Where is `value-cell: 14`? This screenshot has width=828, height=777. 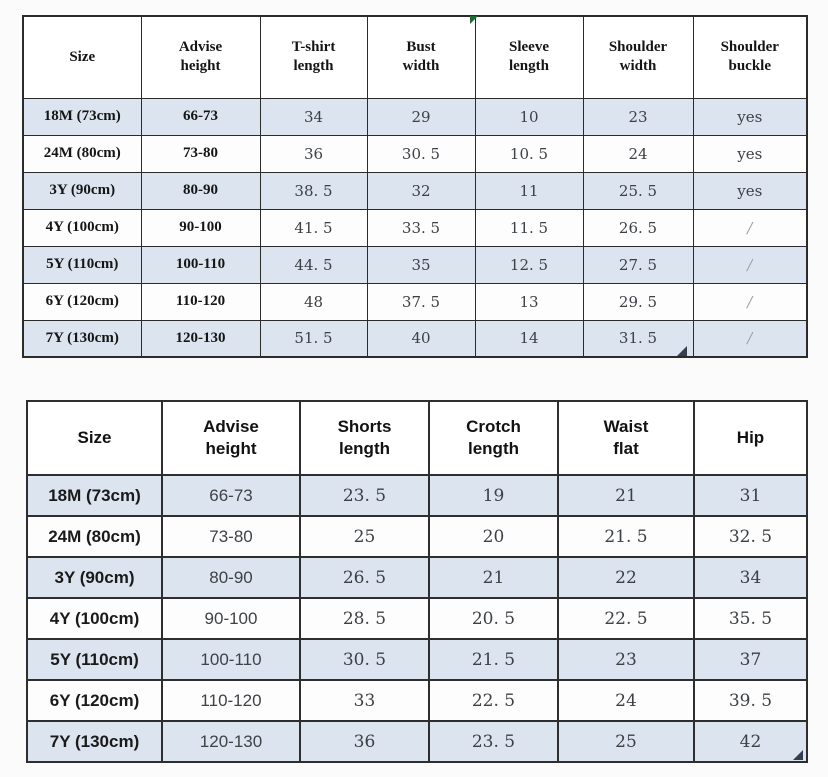 value-cell: 14 is located at coordinates (529, 338).